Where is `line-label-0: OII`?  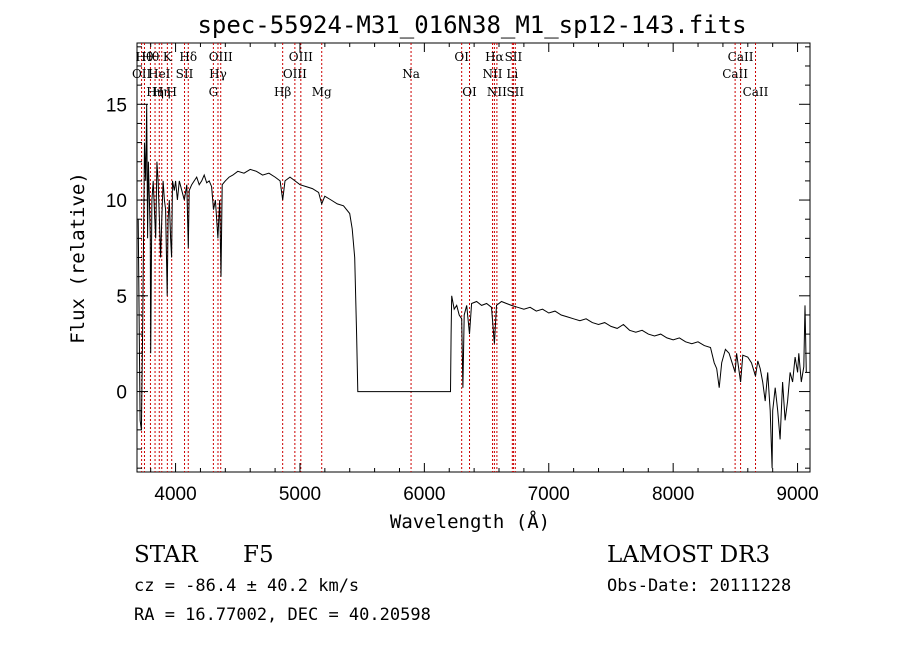 line-label-0: OII is located at coordinates (142, 74).